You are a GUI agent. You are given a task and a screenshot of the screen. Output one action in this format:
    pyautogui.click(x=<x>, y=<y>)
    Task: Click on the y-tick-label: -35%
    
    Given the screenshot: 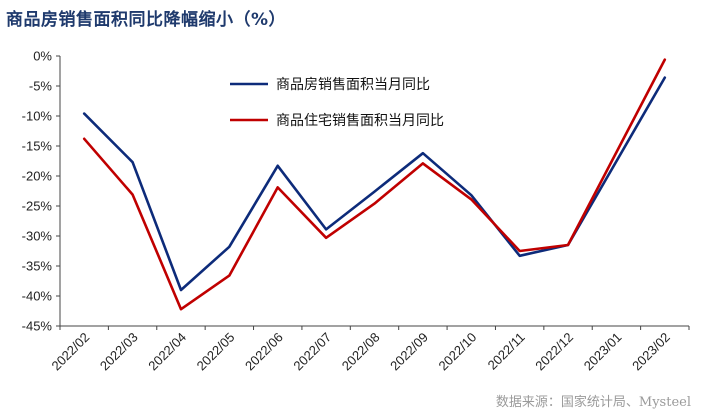 What is the action you would take?
    pyautogui.click(x=37, y=266)
    